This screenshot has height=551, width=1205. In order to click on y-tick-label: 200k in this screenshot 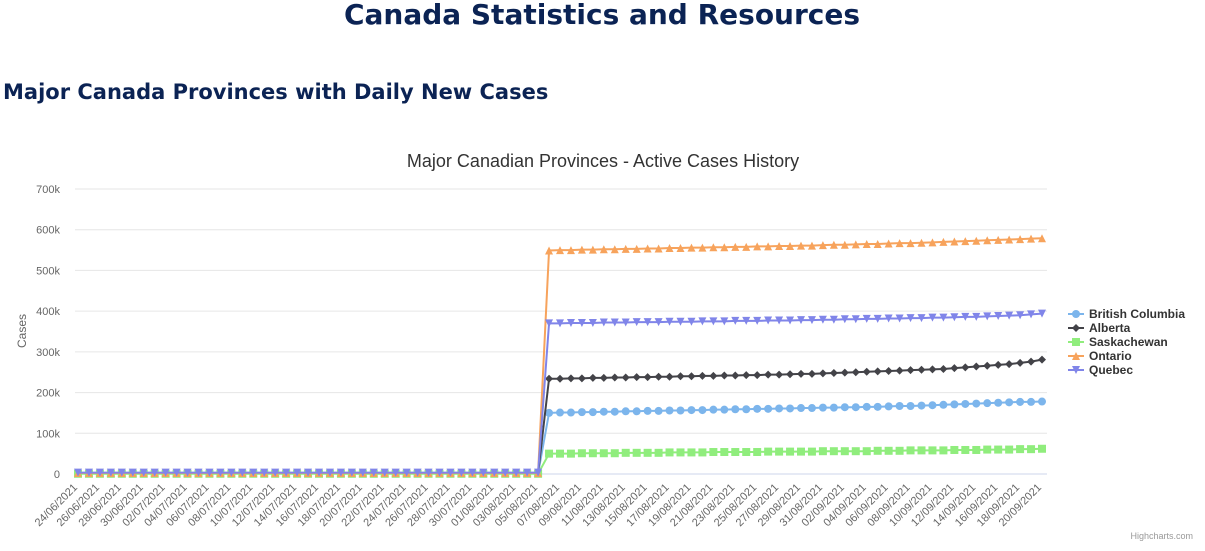, I will do `click(48, 394)`.